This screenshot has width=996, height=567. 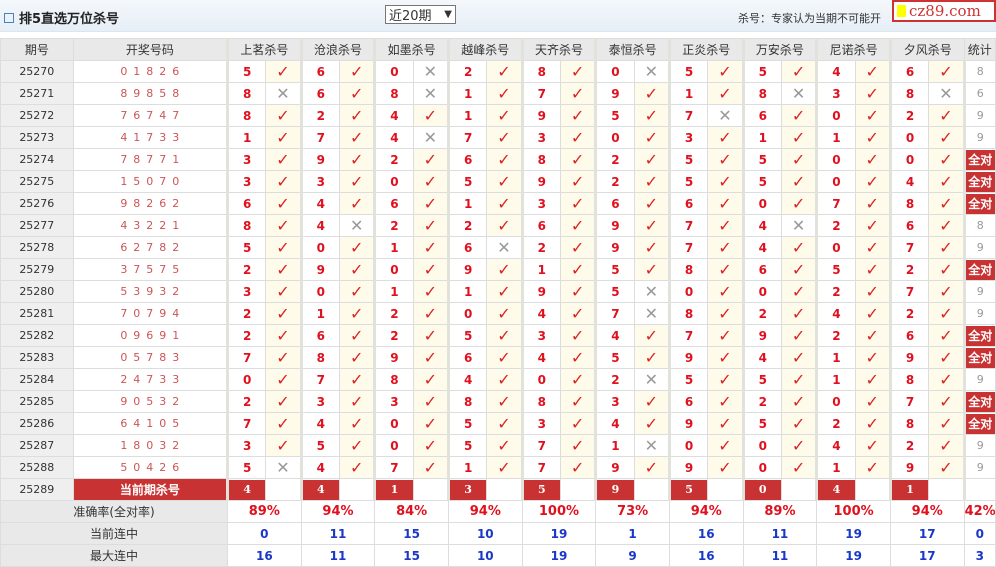 What do you see at coordinates (980, 93) in the screenshot?
I see `hit-count: 6` at bounding box center [980, 93].